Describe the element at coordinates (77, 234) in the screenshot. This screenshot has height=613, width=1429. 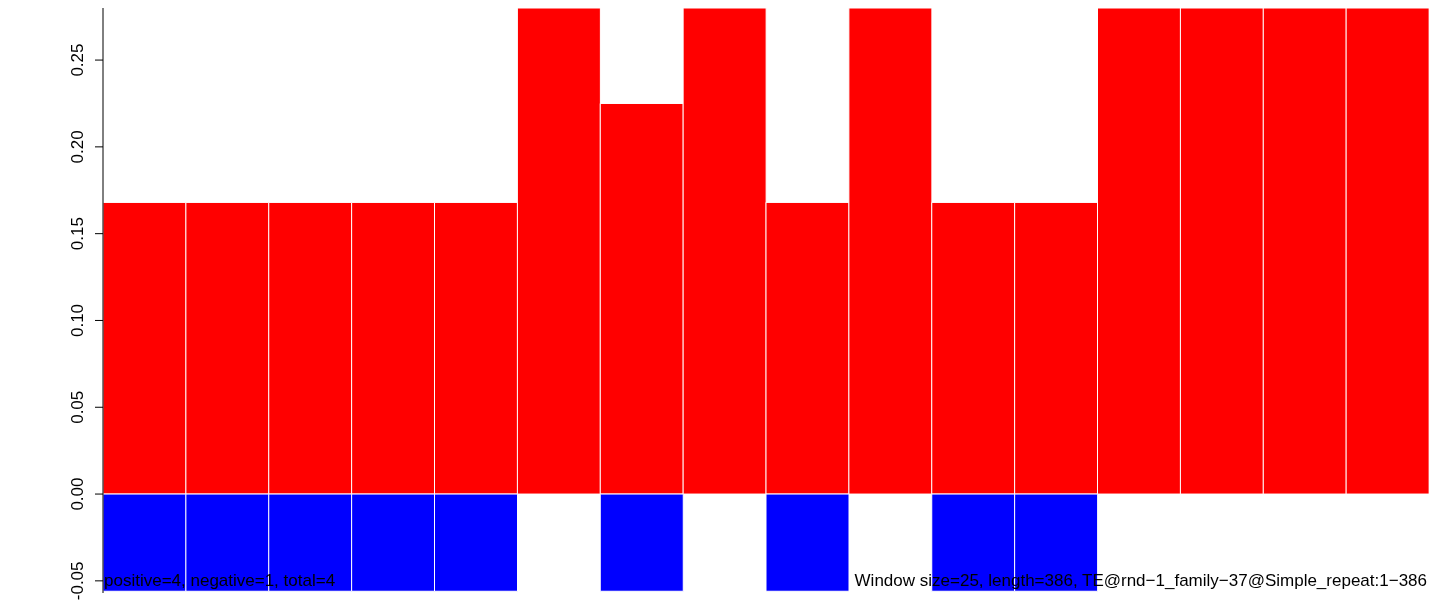
I see `y-tick-label: 0.15` at that location.